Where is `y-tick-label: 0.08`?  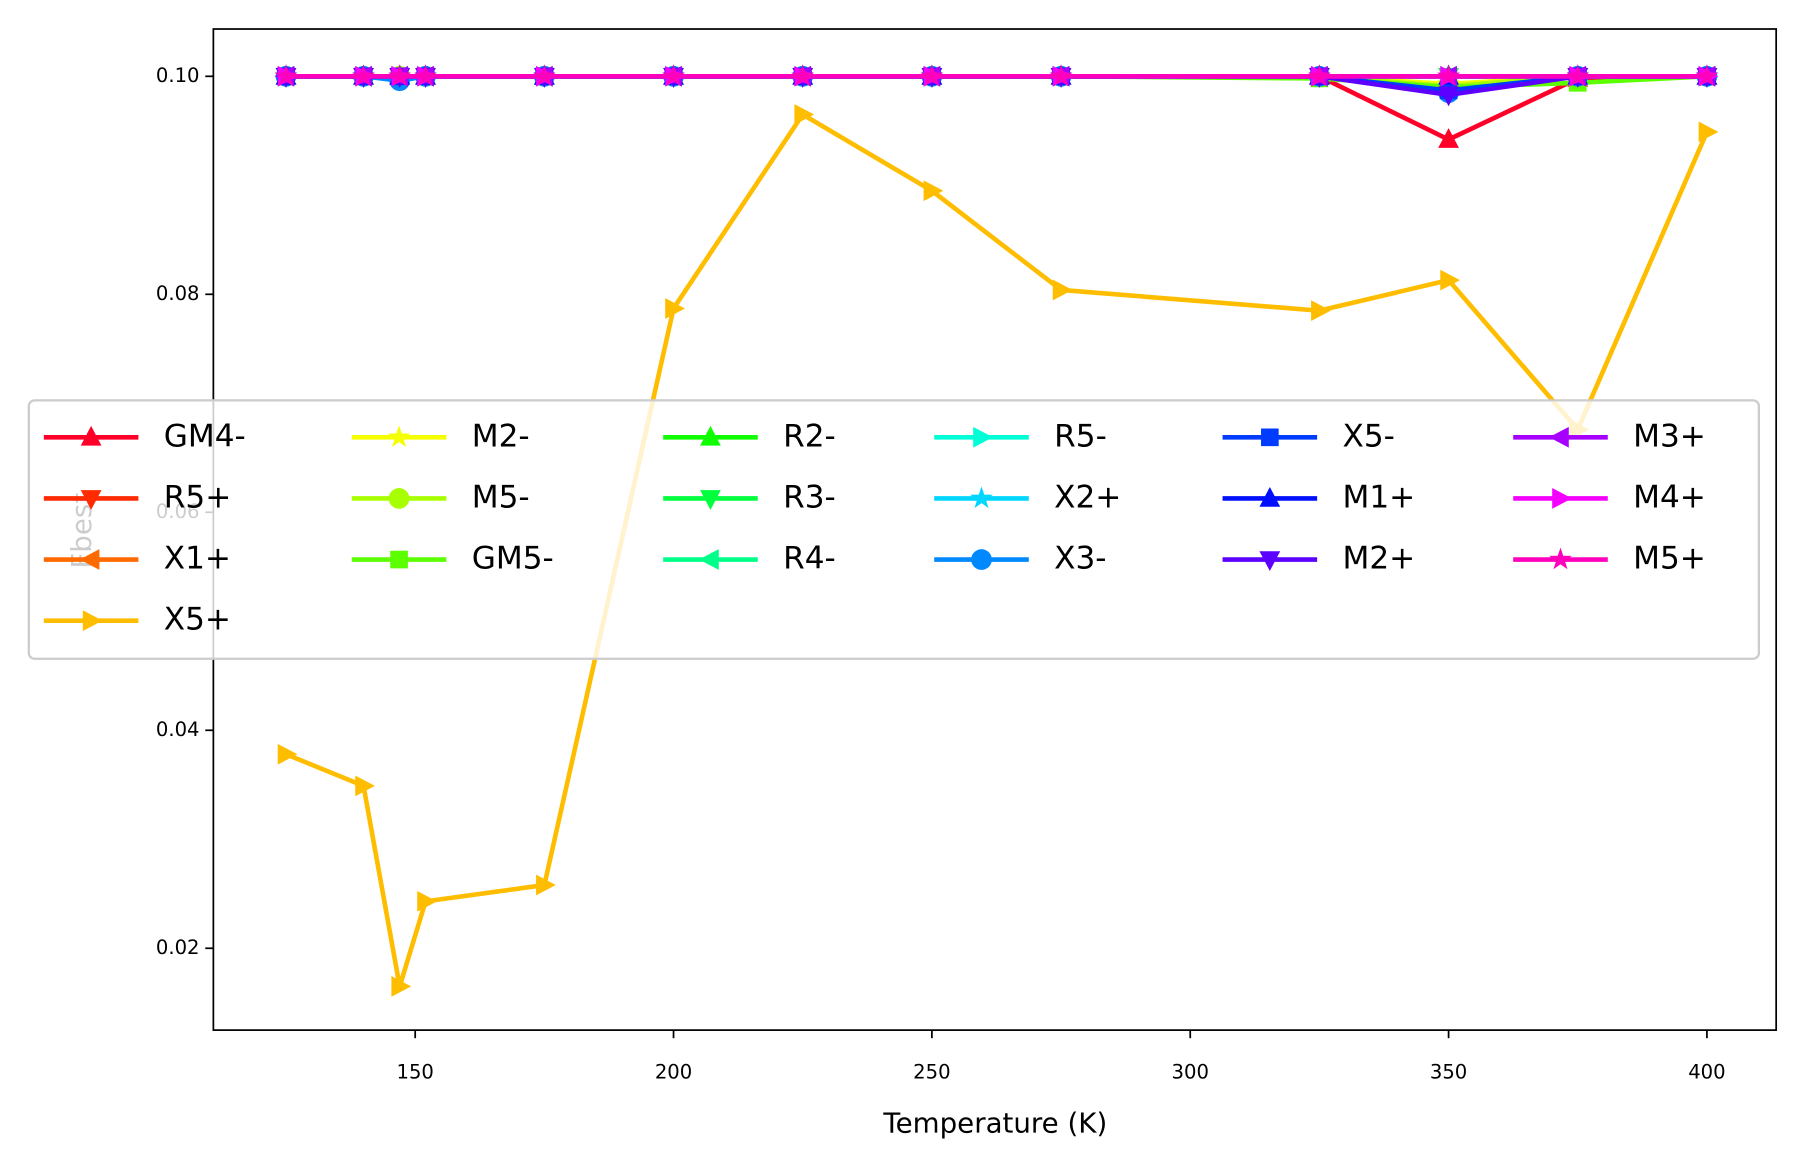
y-tick-label: 0.08 is located at coordinates (178, 293).